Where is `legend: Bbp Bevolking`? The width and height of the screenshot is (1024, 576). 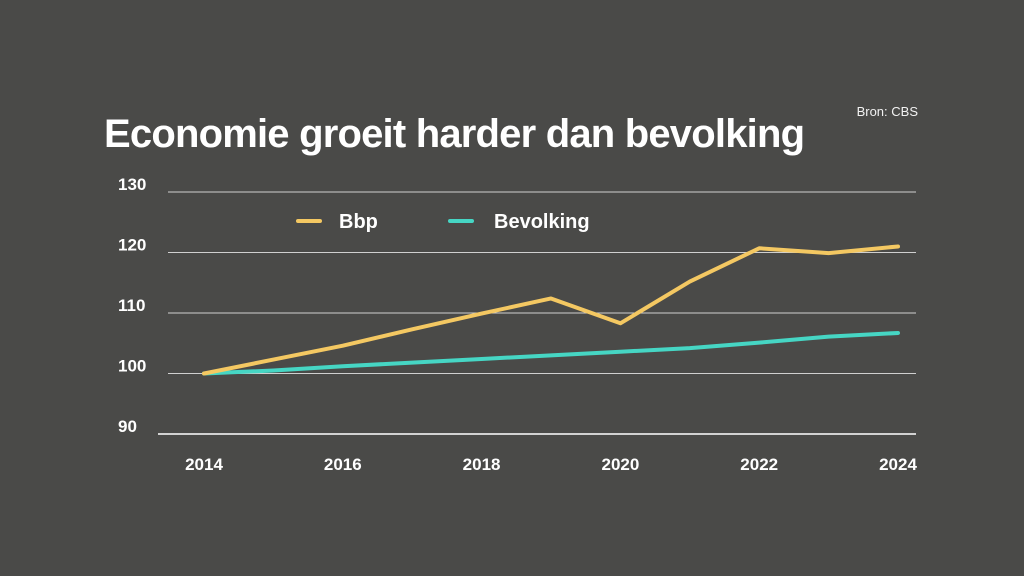 legend: Bbp Bevolking is located at coordinates (443, 222).